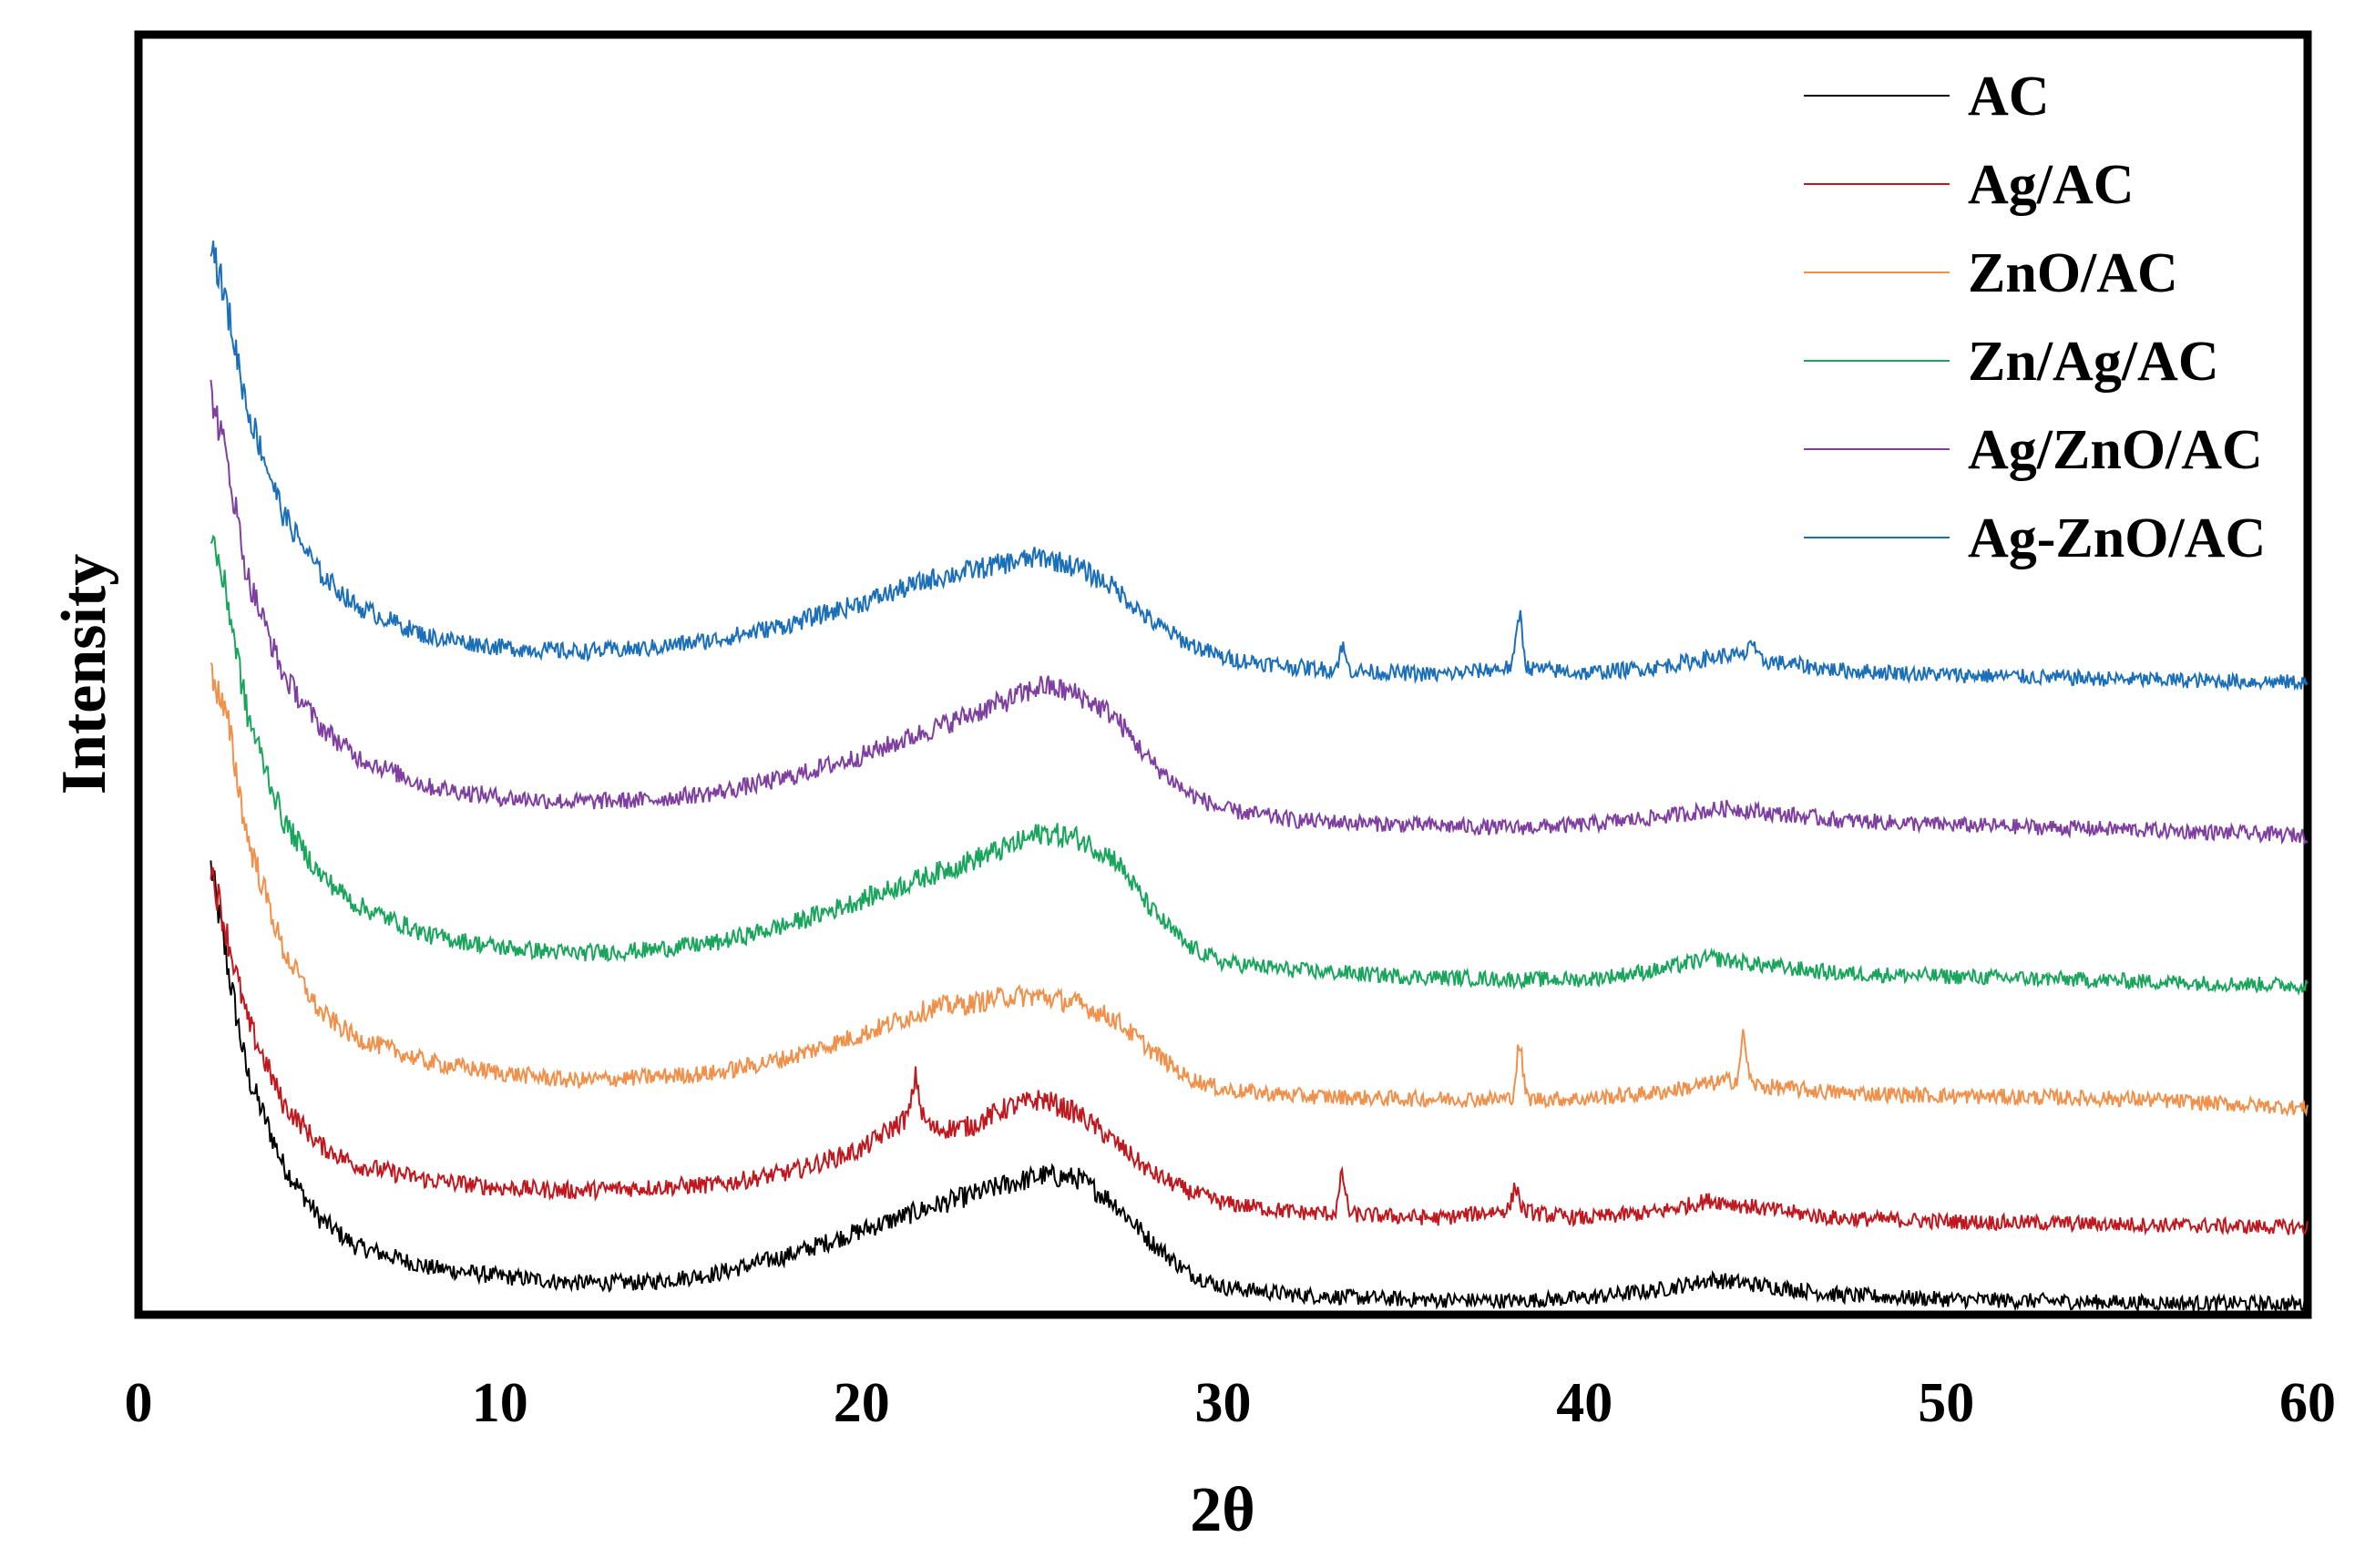 The width and height of the screenshot is (2365, 1568). Describe the element at coordinates (1222, 1510) in the screenshot. I see `x-axis-title: 2θ` at that location.